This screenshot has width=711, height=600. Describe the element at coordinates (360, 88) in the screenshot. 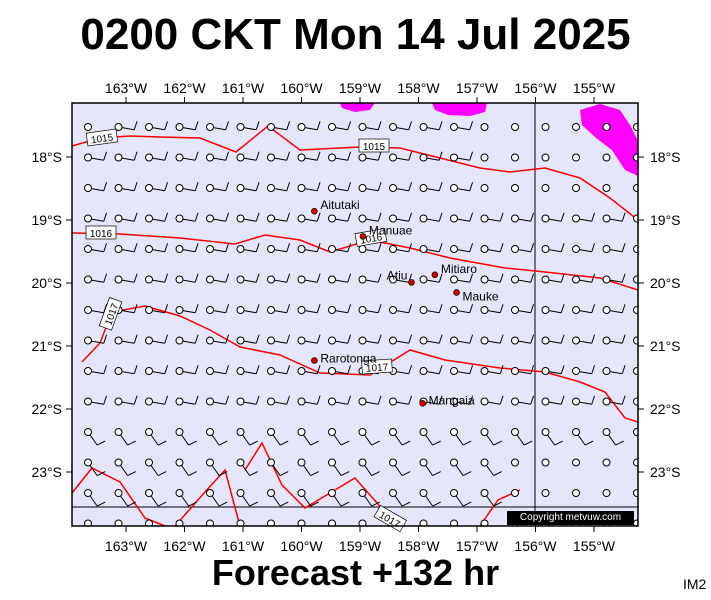

I see `lon-label-top: 159°W` at that location.